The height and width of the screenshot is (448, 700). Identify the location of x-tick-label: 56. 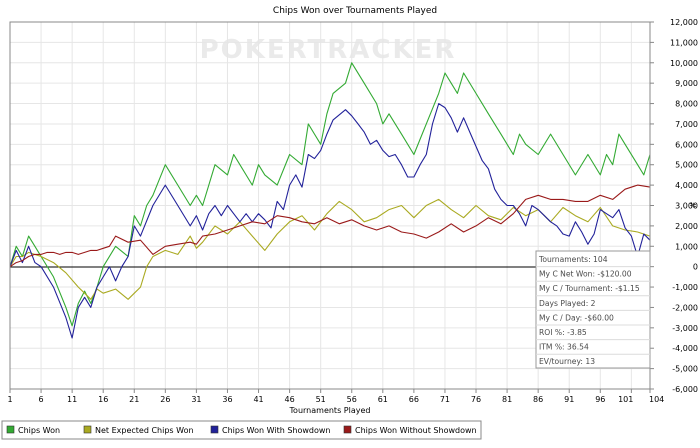
(352, 399).